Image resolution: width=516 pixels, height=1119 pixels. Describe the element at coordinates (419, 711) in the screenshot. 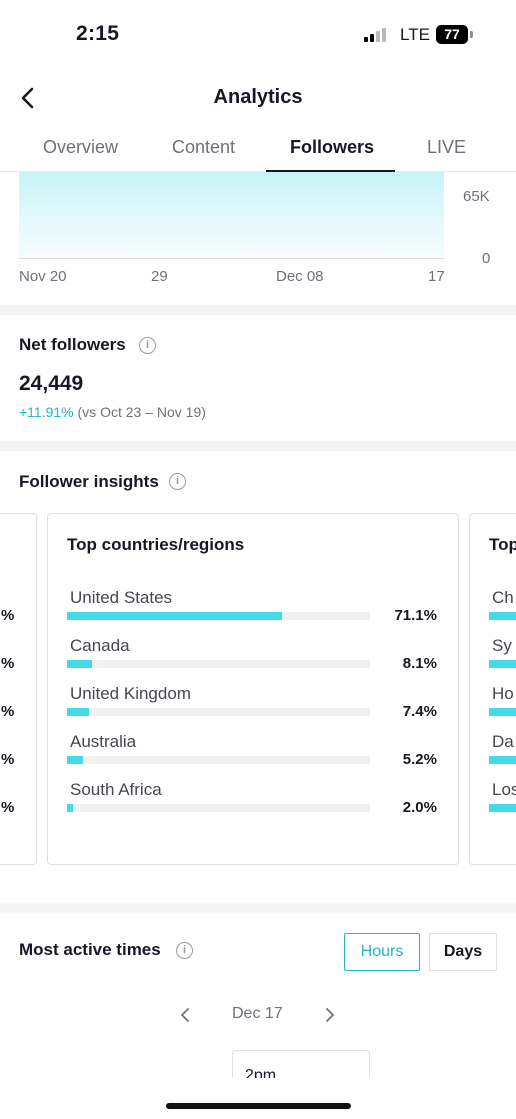

I see `country-percent: 7.4%` at that location.